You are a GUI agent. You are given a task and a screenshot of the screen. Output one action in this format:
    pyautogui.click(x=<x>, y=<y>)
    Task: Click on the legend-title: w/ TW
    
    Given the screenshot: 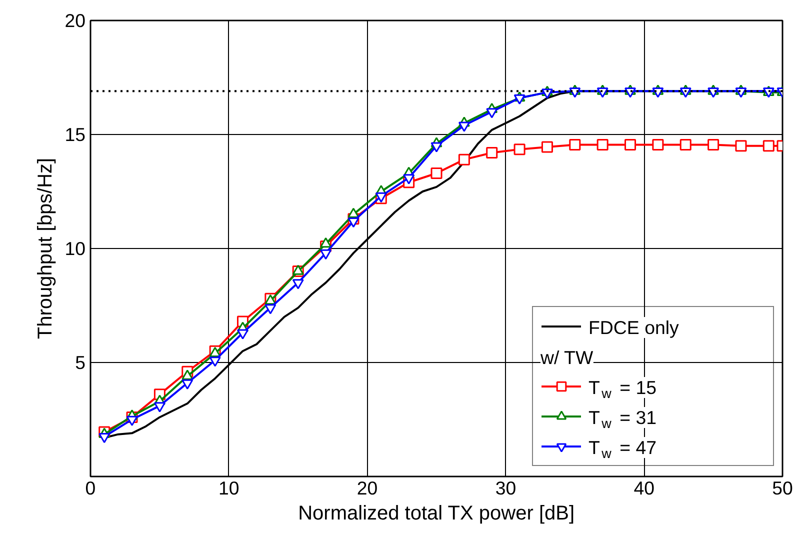 What is the action you would take?
    pyautogui.click(x=567, y=357)
    